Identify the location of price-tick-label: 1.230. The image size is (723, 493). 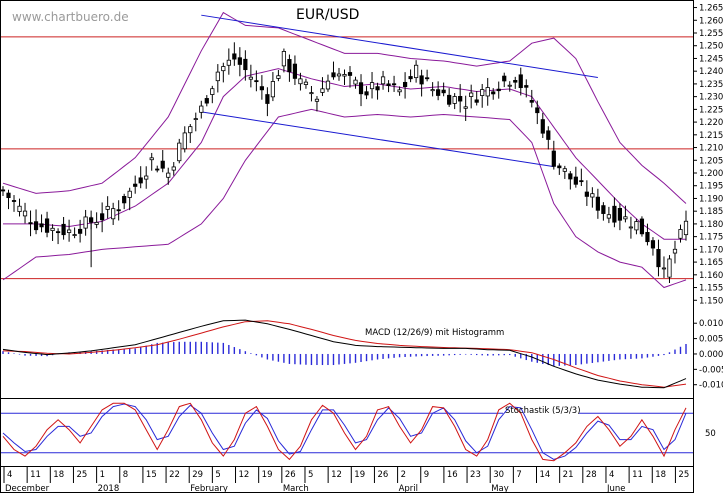
(711, 98).